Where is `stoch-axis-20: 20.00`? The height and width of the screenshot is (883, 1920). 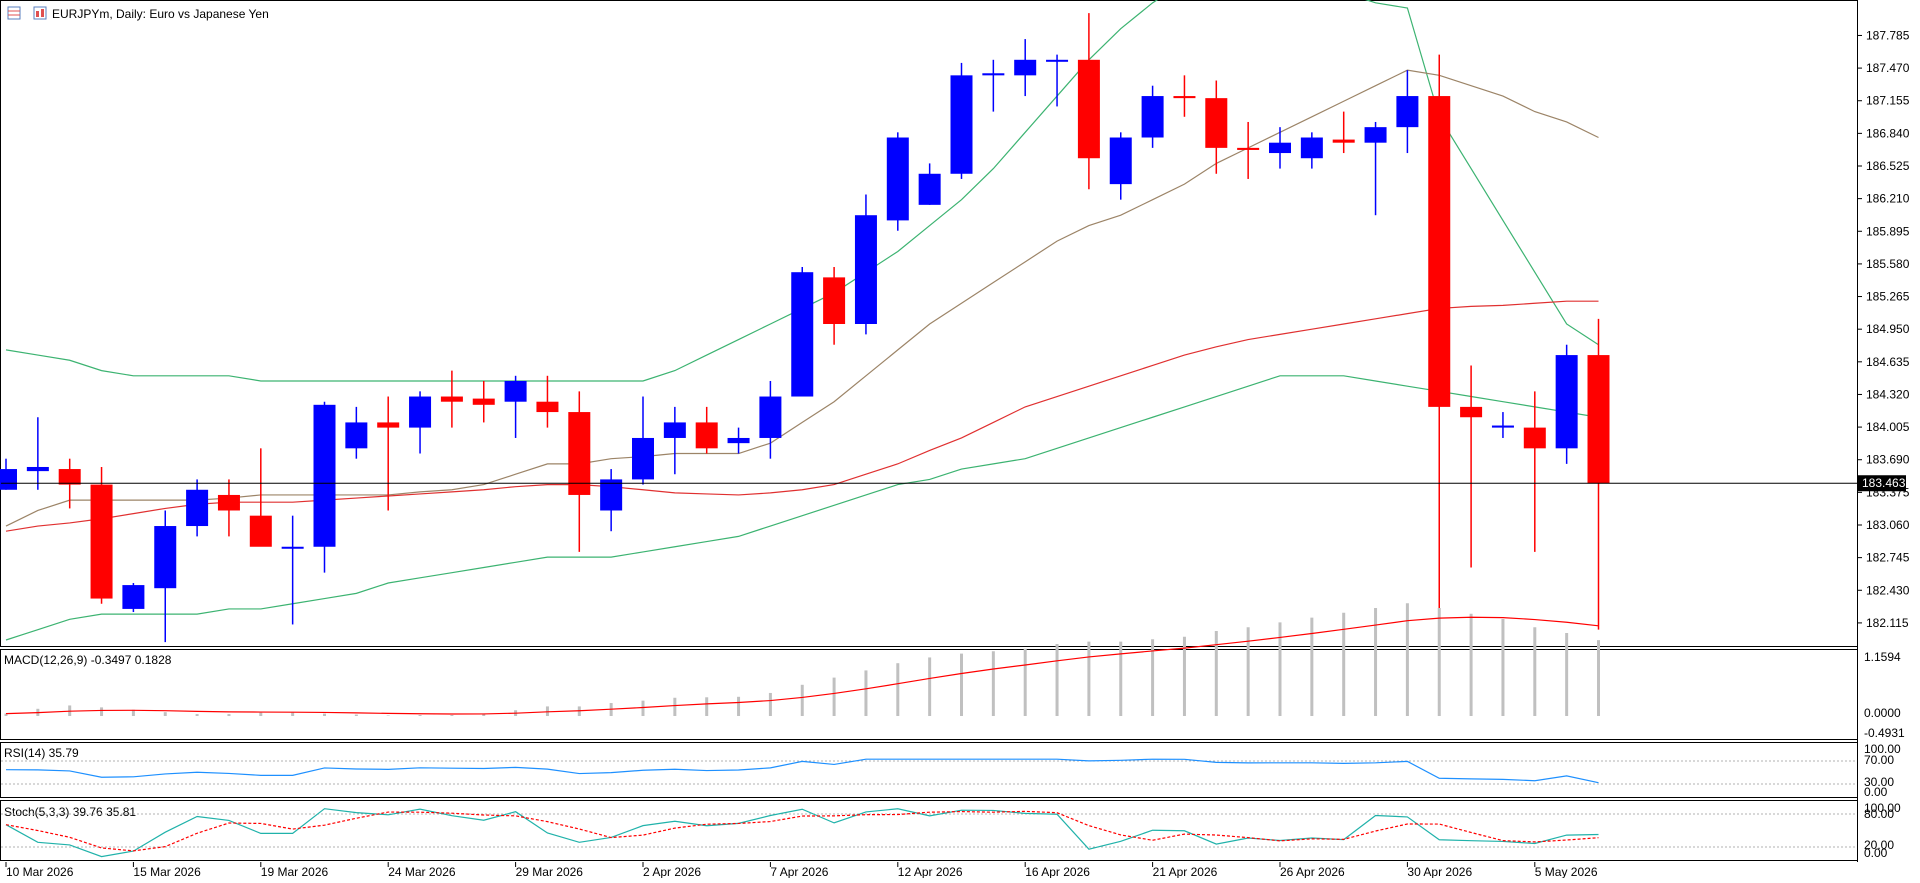
stoch-axis-20: 20.00 is located at coordinates (1879, 845).